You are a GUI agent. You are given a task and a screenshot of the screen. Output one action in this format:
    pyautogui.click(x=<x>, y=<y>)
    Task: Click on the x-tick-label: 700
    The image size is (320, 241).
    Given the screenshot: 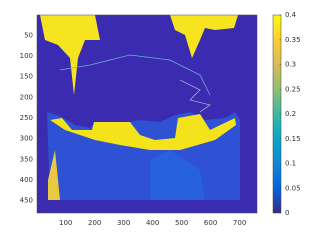 What is the action you would take?
    pyautogui.click(x=239, y=223)
    